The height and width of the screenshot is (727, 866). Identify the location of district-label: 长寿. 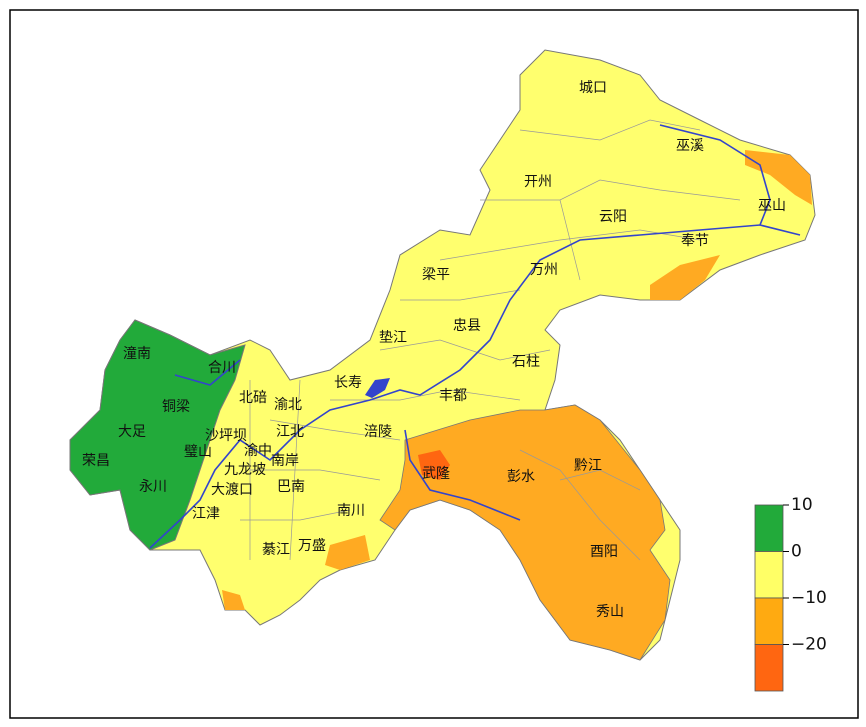
(348, 382).